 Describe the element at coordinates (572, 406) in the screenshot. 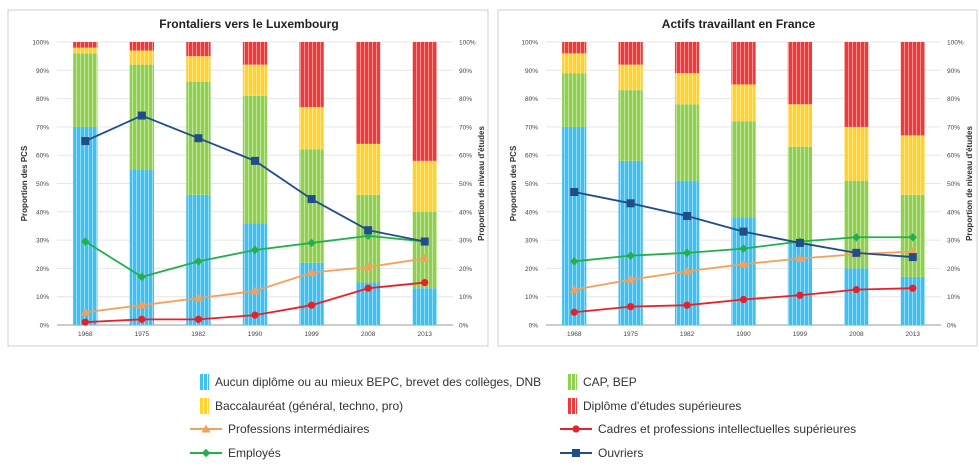

I see `legend-swatch-diplome-superieur` at that location.